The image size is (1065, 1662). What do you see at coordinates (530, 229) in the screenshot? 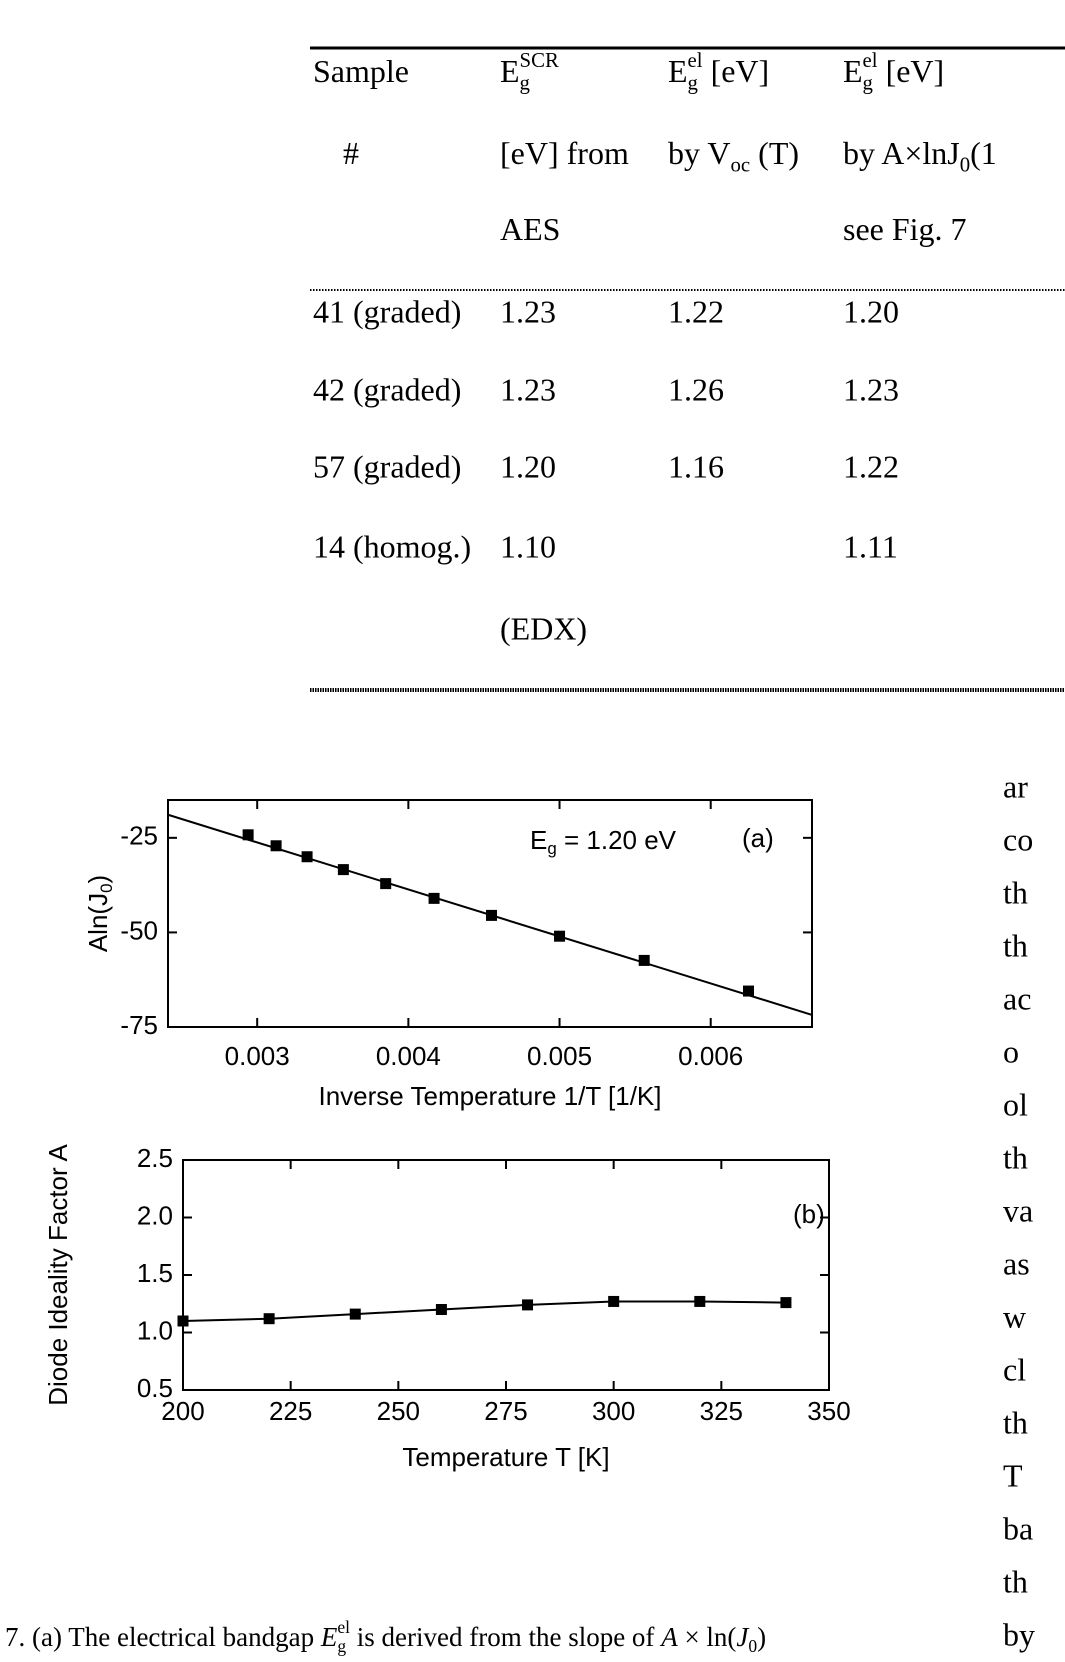
I see `text-run: AES` at bounding box center [530, 229].